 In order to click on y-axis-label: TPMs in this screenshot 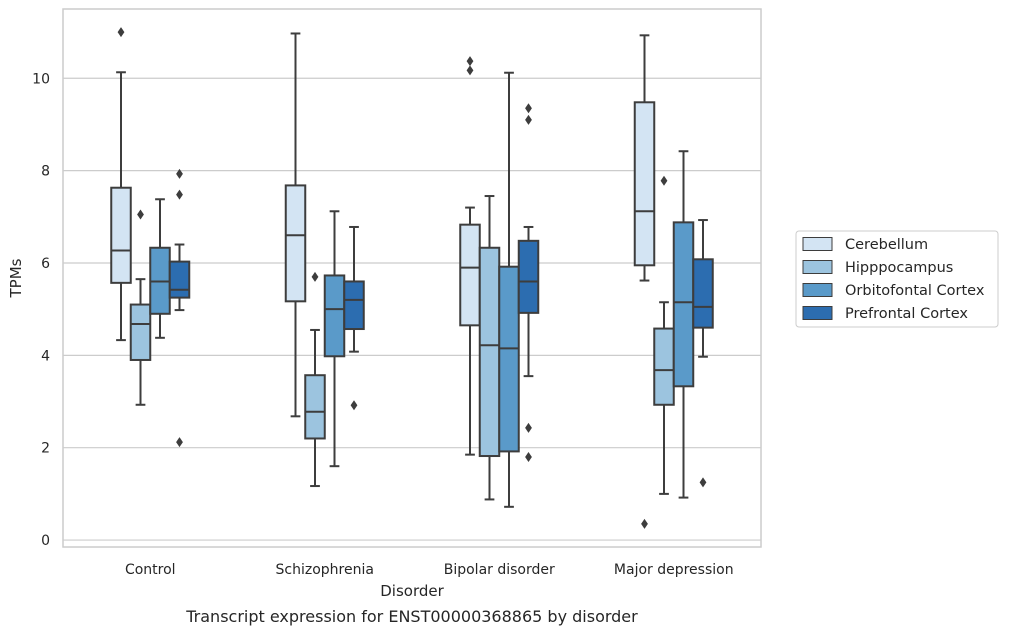, I will do `click(16, 278)`.